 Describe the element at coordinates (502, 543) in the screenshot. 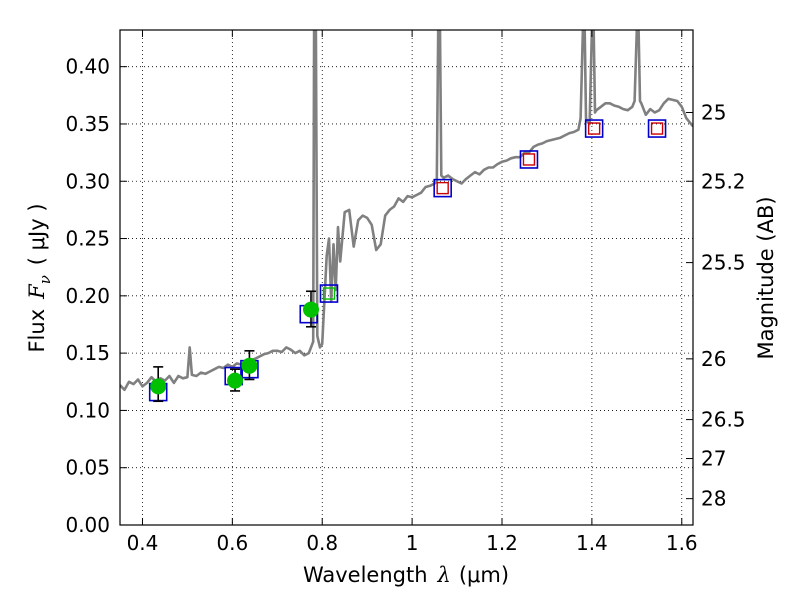

I see `x-tick-label: 1.2` at that location.